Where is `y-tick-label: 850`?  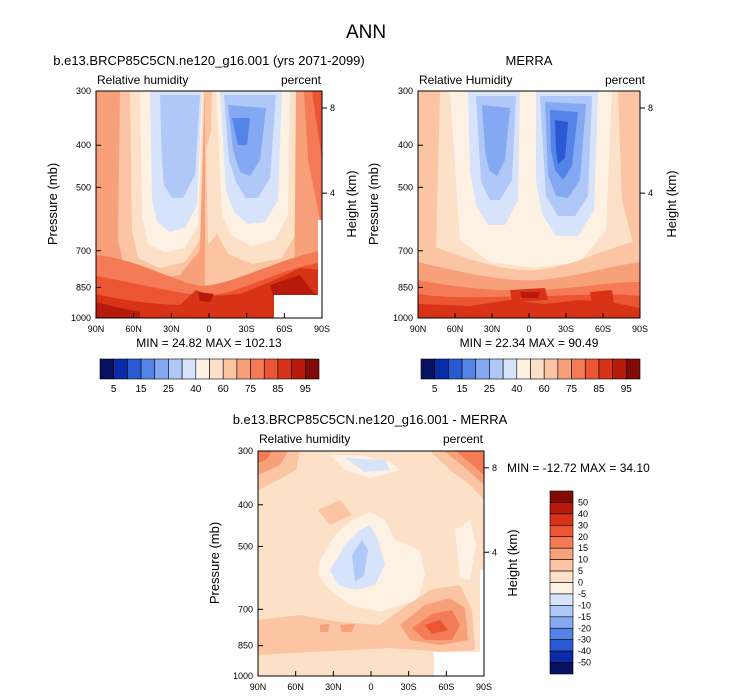 y-tick-label: 850 is located at coordinates (83, 287).